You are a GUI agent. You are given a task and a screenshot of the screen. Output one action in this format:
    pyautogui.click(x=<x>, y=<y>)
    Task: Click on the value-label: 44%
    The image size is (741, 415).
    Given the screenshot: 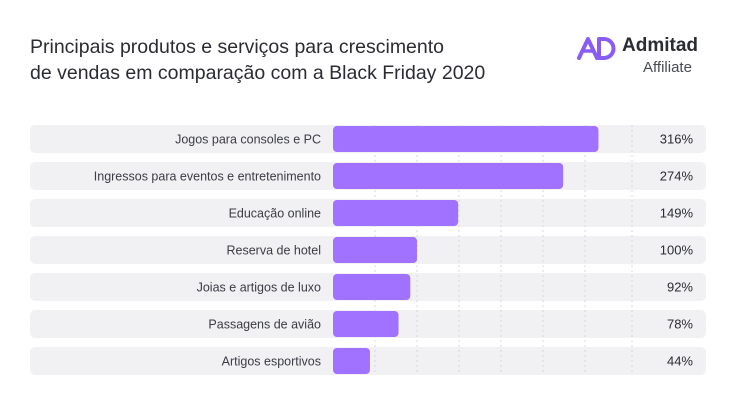 What is the action you would take?
    pyautogui.click(x=680, y=361)
    